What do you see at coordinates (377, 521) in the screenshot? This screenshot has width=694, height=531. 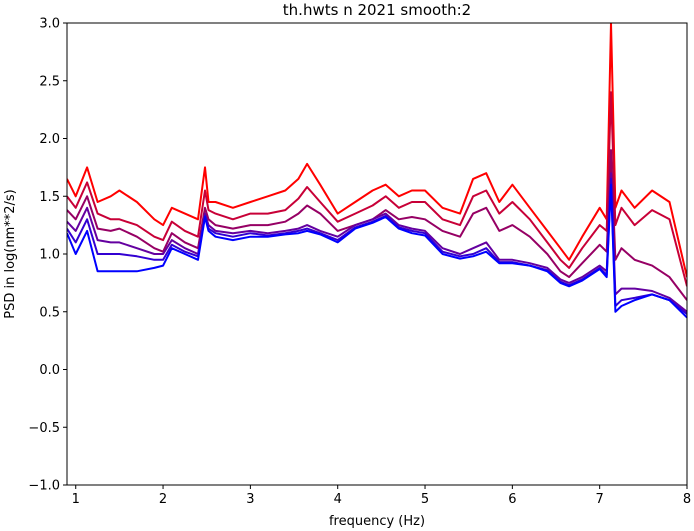 I see `x-axis-label: frequency (Hz)` at bounding box center [377, 521].